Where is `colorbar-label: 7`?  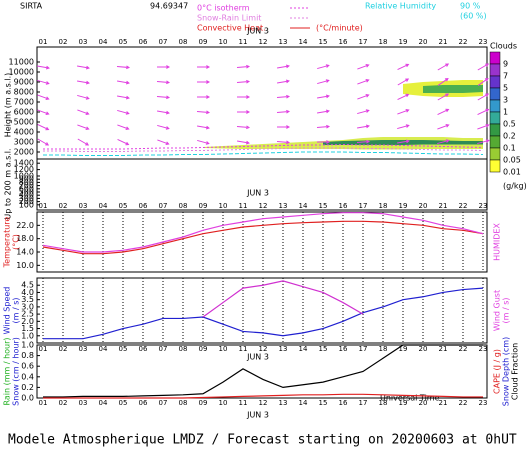
colorbar-label: 7 is located at coordinates (505, 76).